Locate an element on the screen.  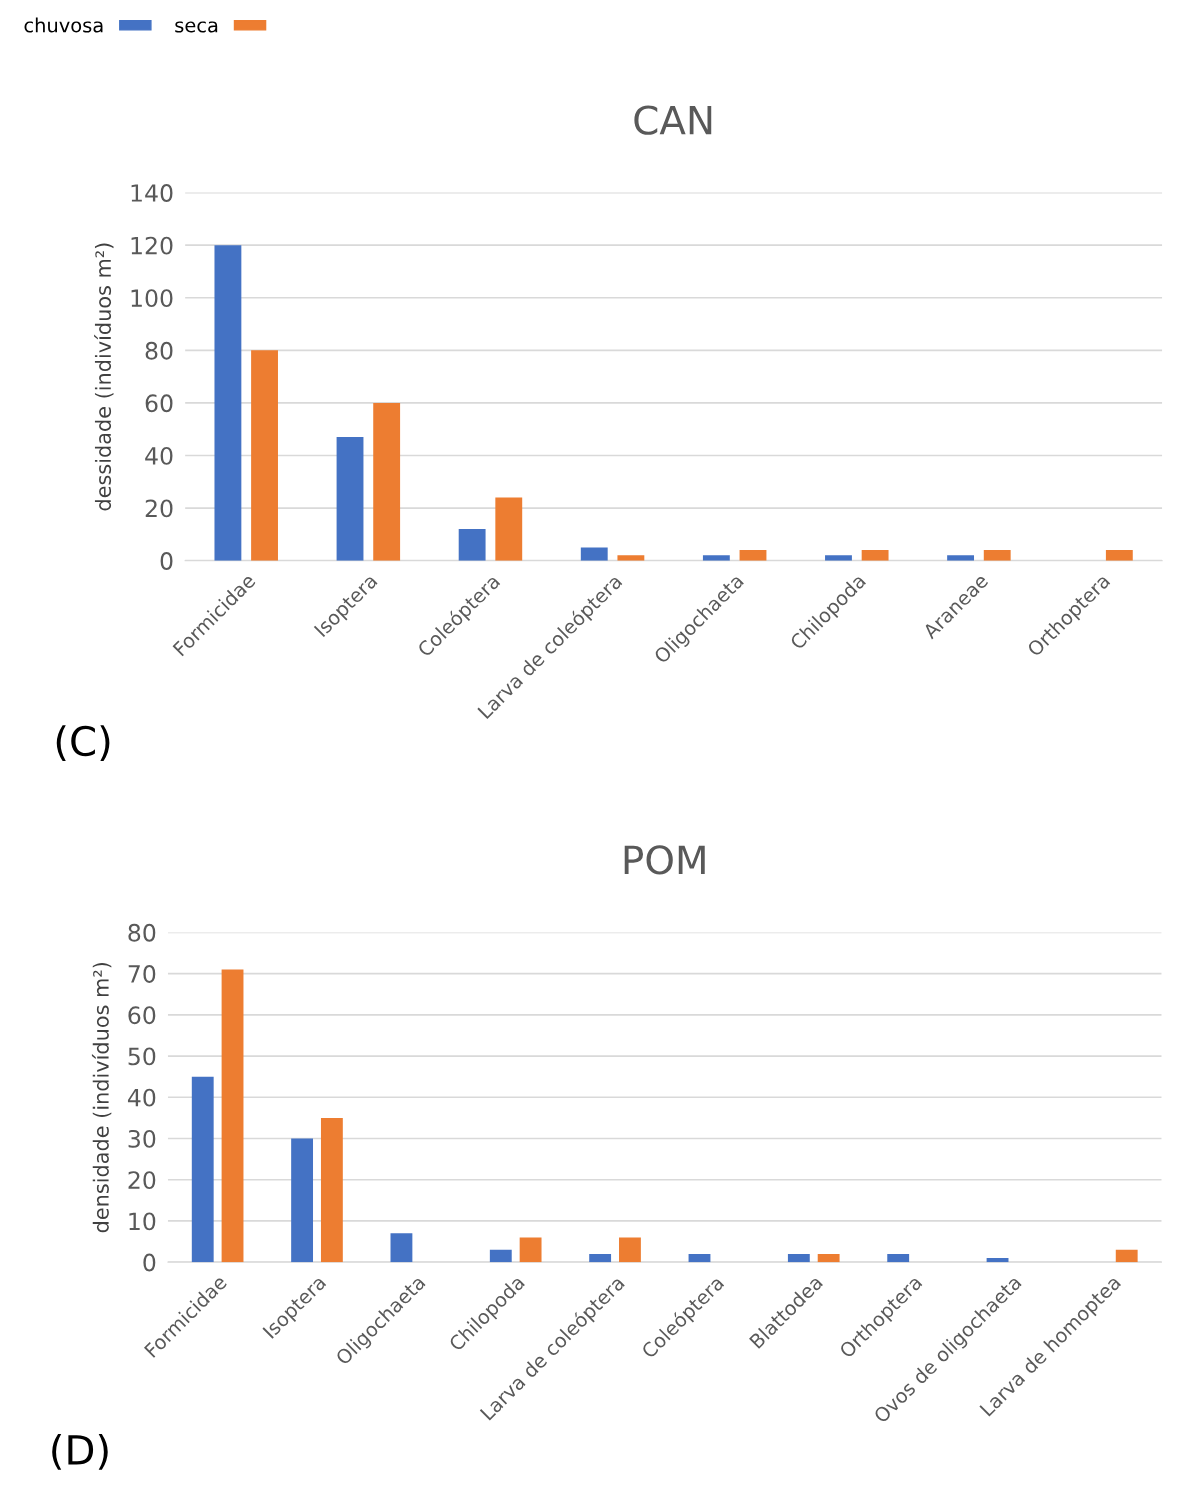
legend-label: seca is located at coordinates (196, 27).